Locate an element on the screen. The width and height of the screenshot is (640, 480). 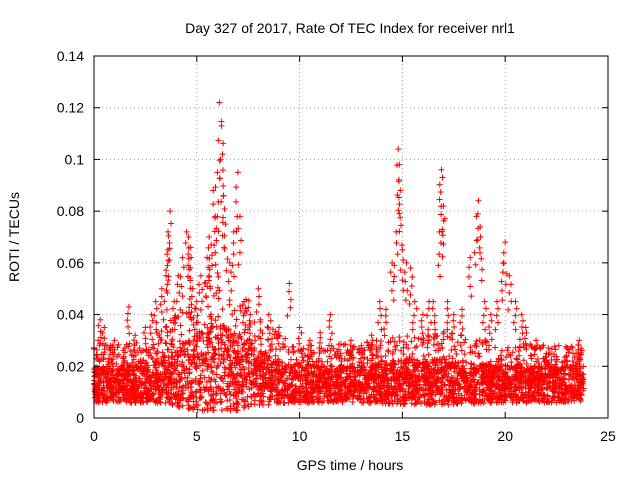
y-tick-label: 0.14 is located at coordinates (70, 56).